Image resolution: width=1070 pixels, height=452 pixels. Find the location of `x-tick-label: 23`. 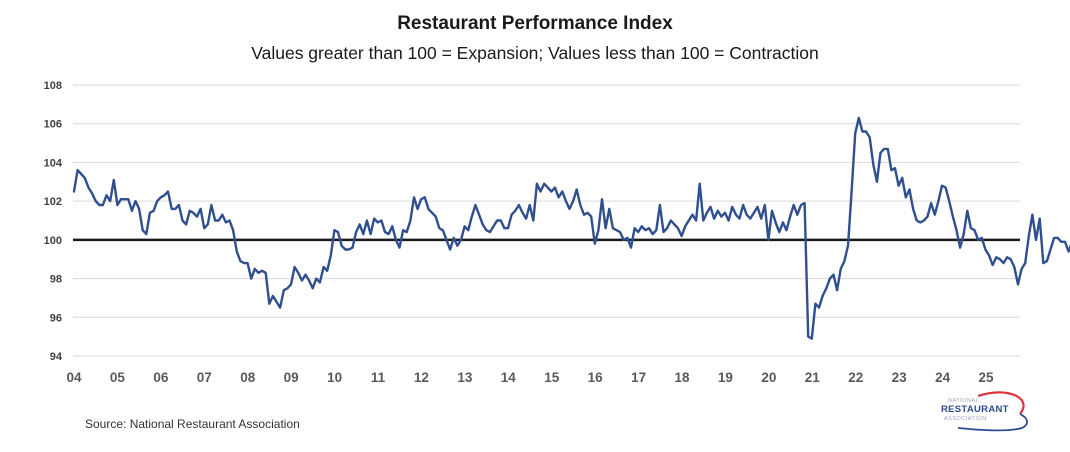

x-tick-label: 23 is located at coordinates (900, 377).